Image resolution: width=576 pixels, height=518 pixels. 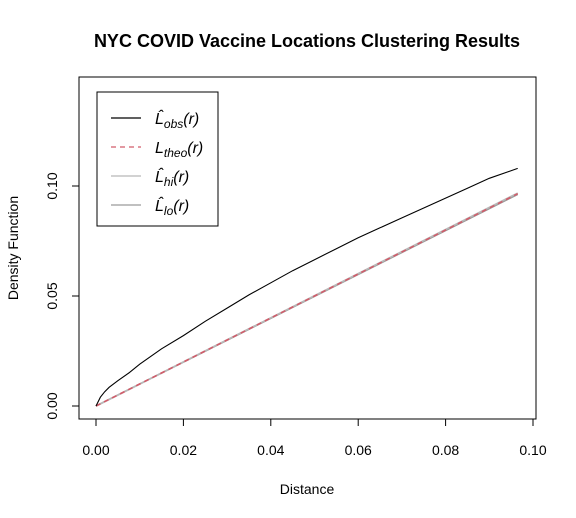 I want to click on x-tick-label: 0.08, so click(x=445, y=450).